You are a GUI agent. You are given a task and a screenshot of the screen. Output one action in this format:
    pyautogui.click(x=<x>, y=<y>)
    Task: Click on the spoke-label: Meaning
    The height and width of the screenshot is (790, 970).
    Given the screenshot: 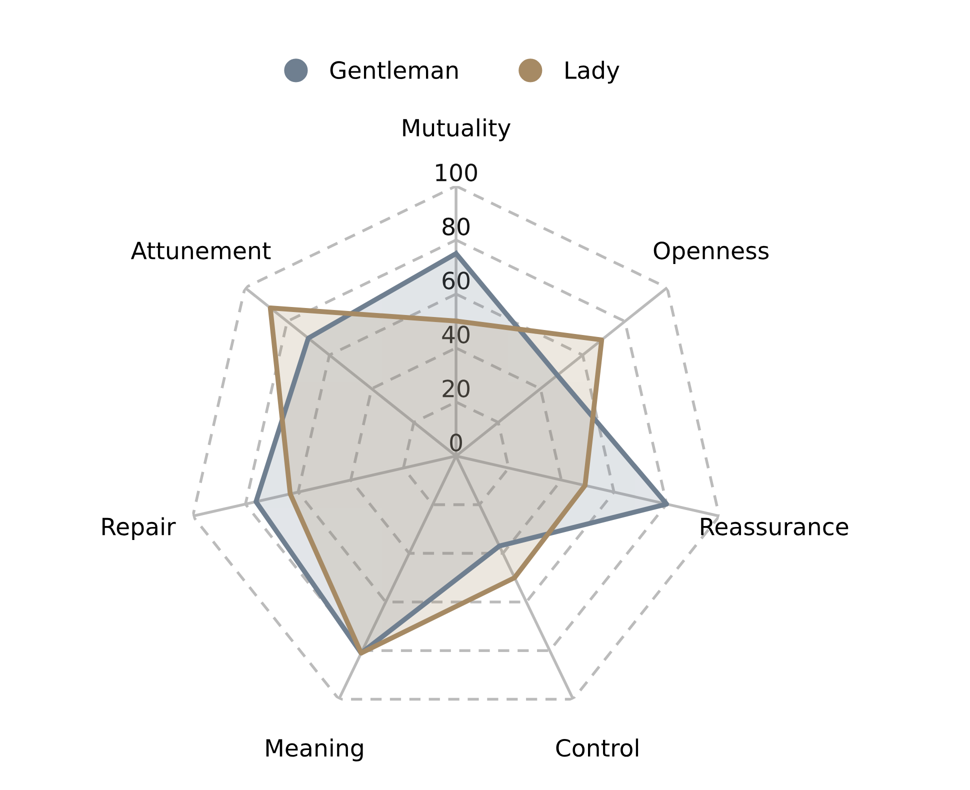 What is the action you would take?
    pyautogui.click(x=314, y=750)
    